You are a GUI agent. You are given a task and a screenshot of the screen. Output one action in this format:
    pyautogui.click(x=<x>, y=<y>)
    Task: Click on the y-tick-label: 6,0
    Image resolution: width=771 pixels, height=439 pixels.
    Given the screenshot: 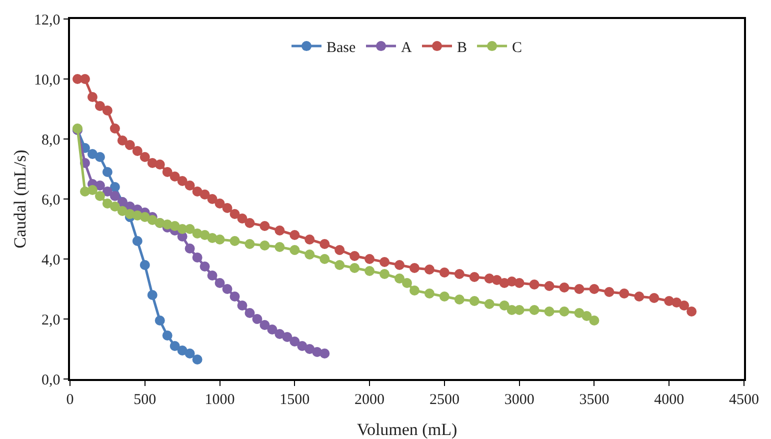 What is the action you would take?
    pyautogui.click(x=51, y=200)
    